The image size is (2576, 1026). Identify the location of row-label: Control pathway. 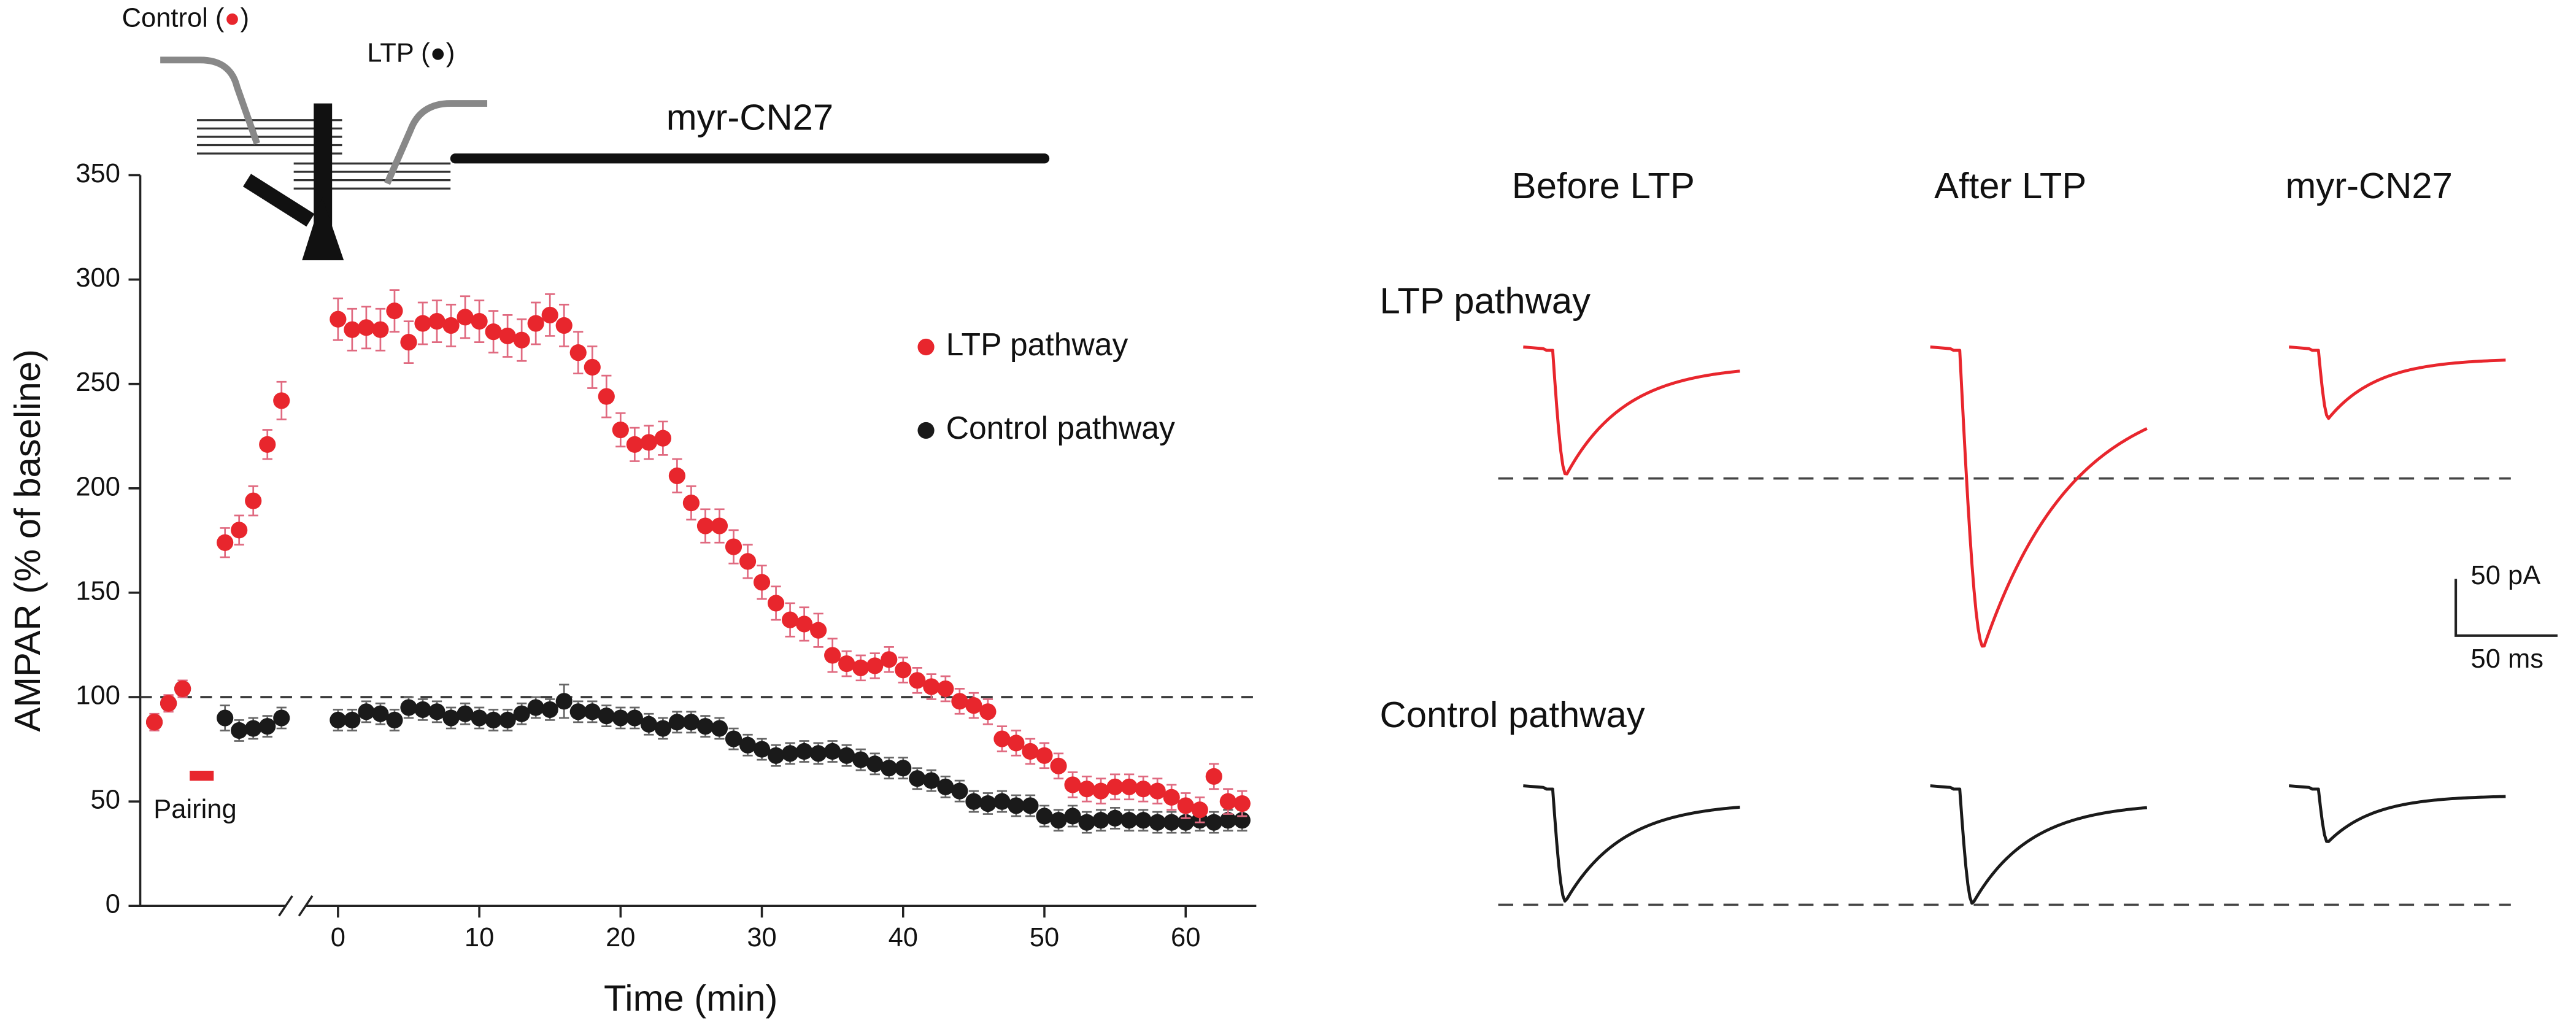
(1512, 714).